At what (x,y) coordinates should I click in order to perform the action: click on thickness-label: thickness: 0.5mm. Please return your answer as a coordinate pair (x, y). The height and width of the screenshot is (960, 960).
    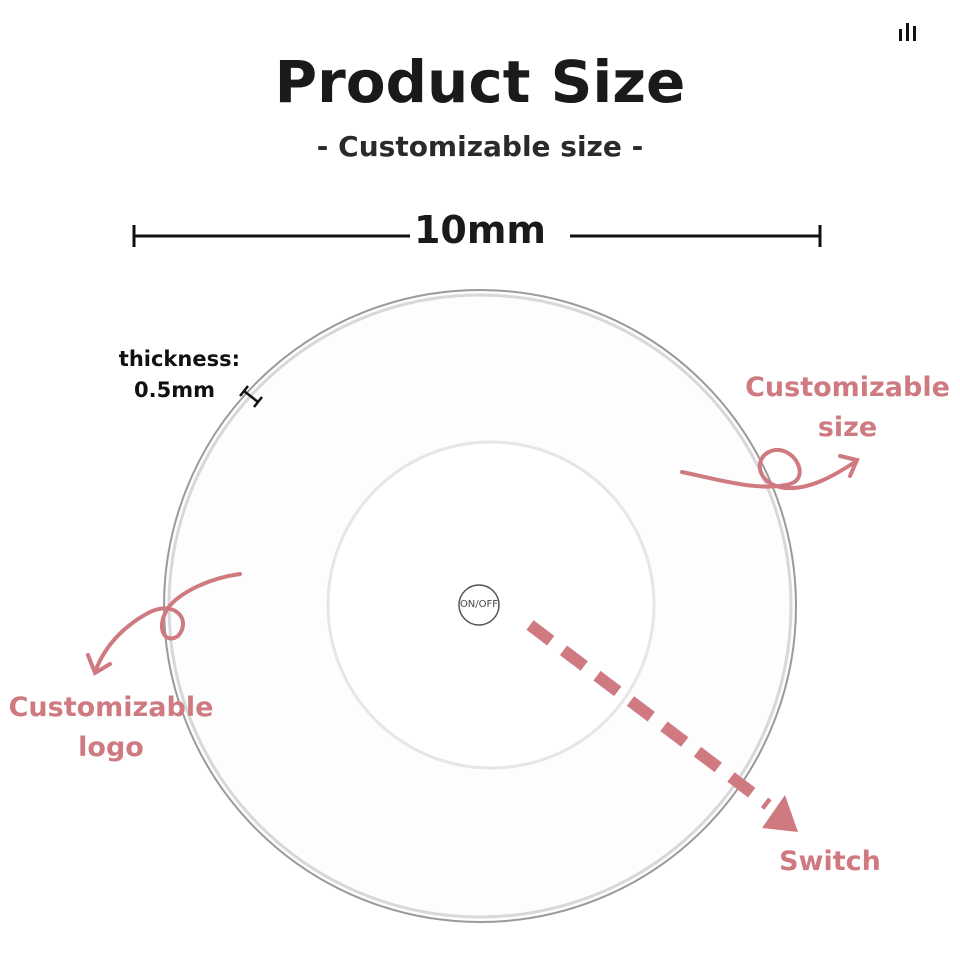
    Looking at the image, I should click on (170, 375).